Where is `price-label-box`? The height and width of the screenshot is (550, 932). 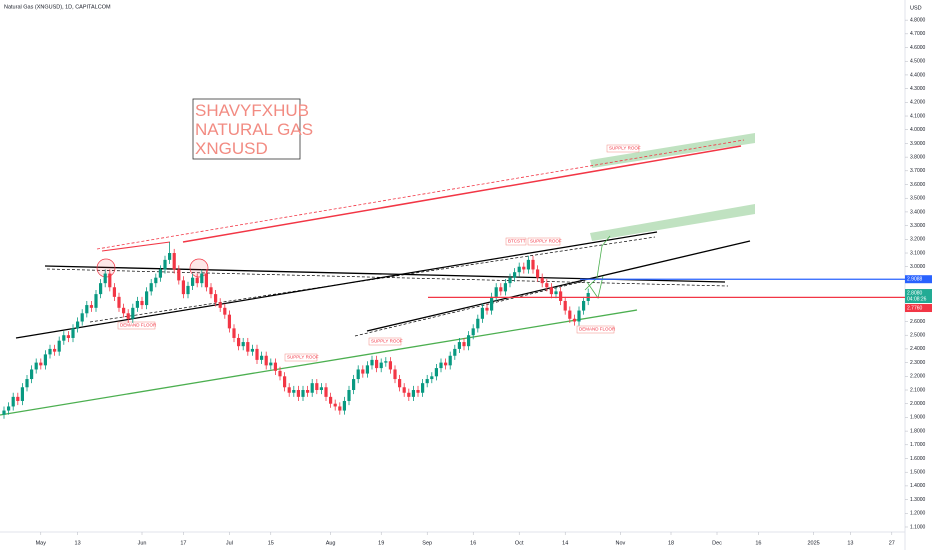
price-label-box is located at coordinates (918, 296).